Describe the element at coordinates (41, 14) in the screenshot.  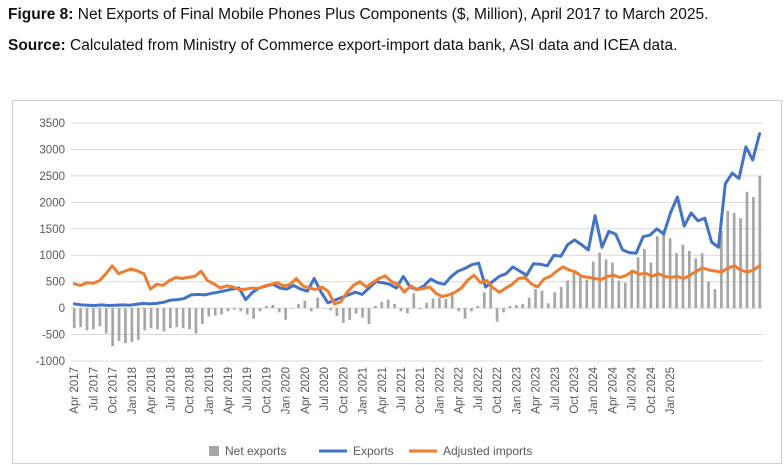
I see `figure-label: Figure 8:` at that location.